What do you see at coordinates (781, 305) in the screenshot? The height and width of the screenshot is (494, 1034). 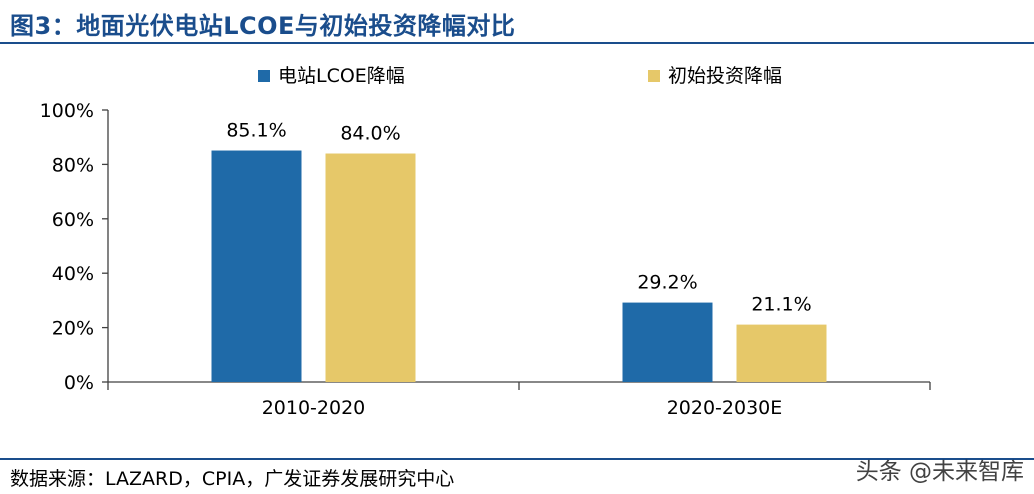 I see `data-label: 21.1%` at bounding box center [781, 305].